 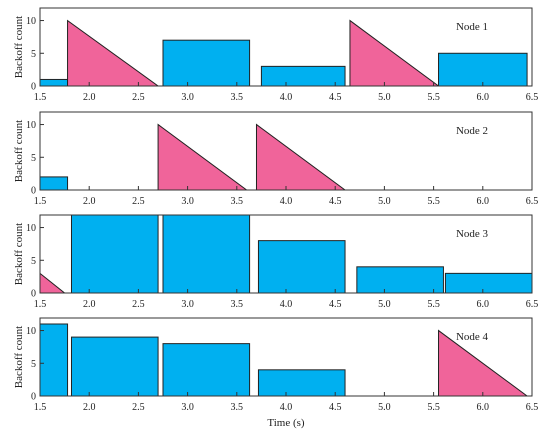 What do you see at coordinates (472, 337) in the screenshot?
I see `panel-label: Node 4` at bounding box center [472, 337].